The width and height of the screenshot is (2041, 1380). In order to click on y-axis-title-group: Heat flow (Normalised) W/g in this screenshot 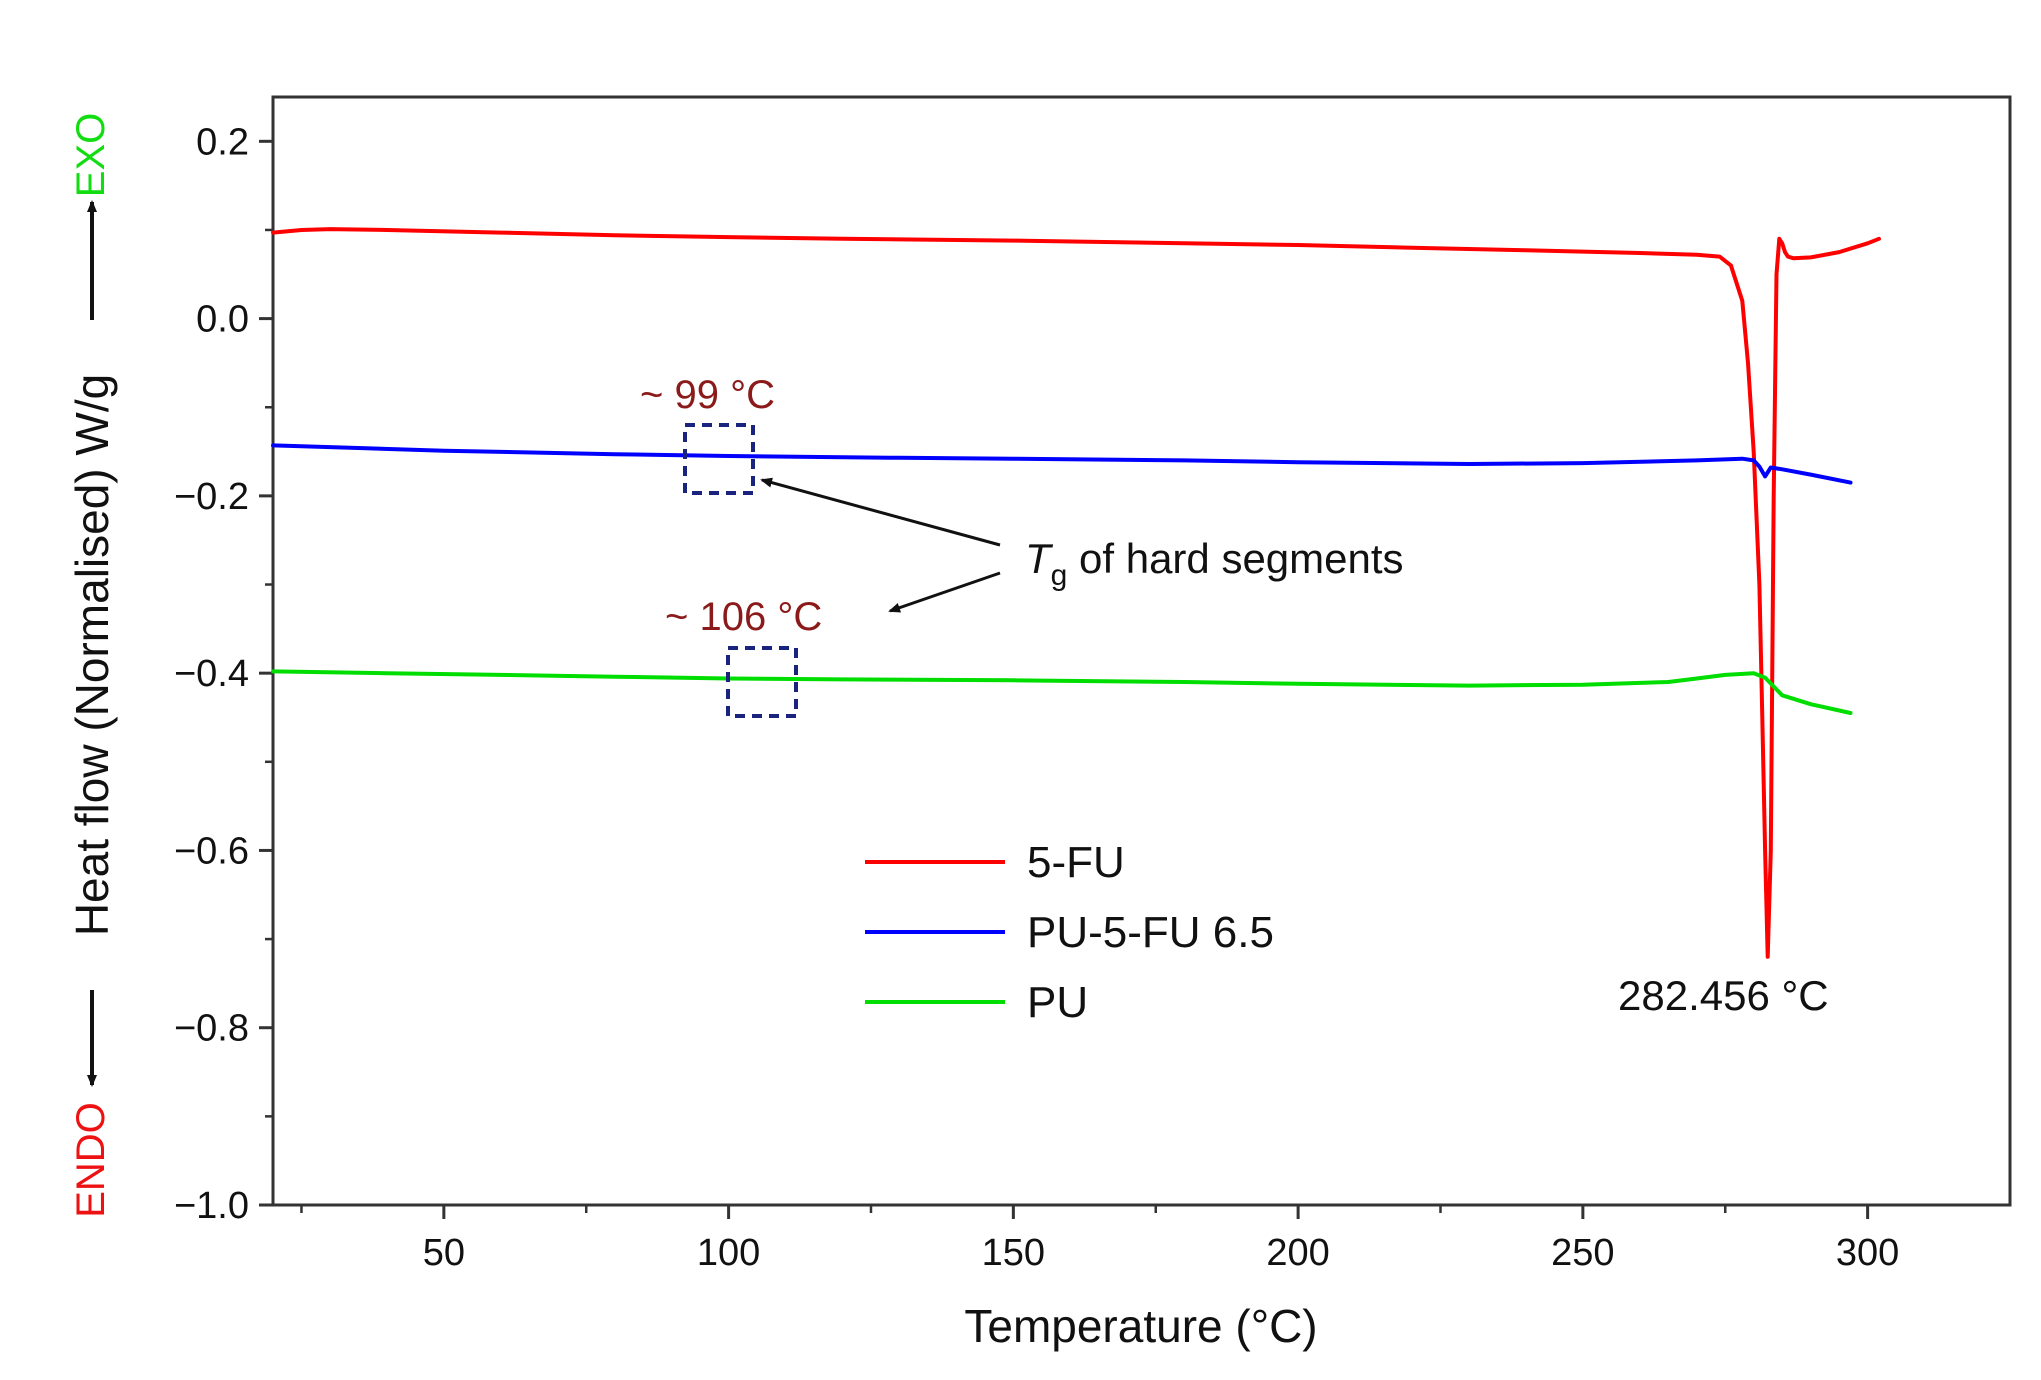, I will do `click(92, 655)`.